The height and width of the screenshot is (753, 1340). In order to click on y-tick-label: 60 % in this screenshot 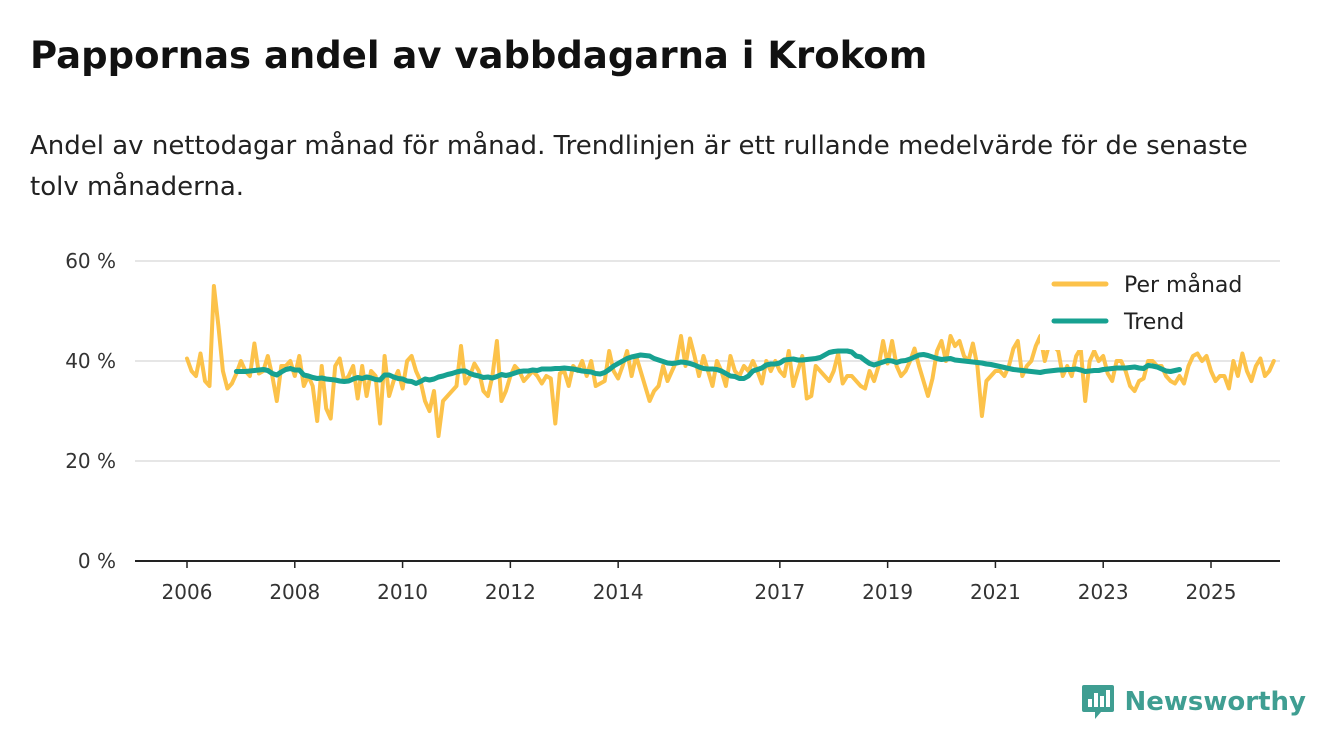, I will do `click(90, 261)`.